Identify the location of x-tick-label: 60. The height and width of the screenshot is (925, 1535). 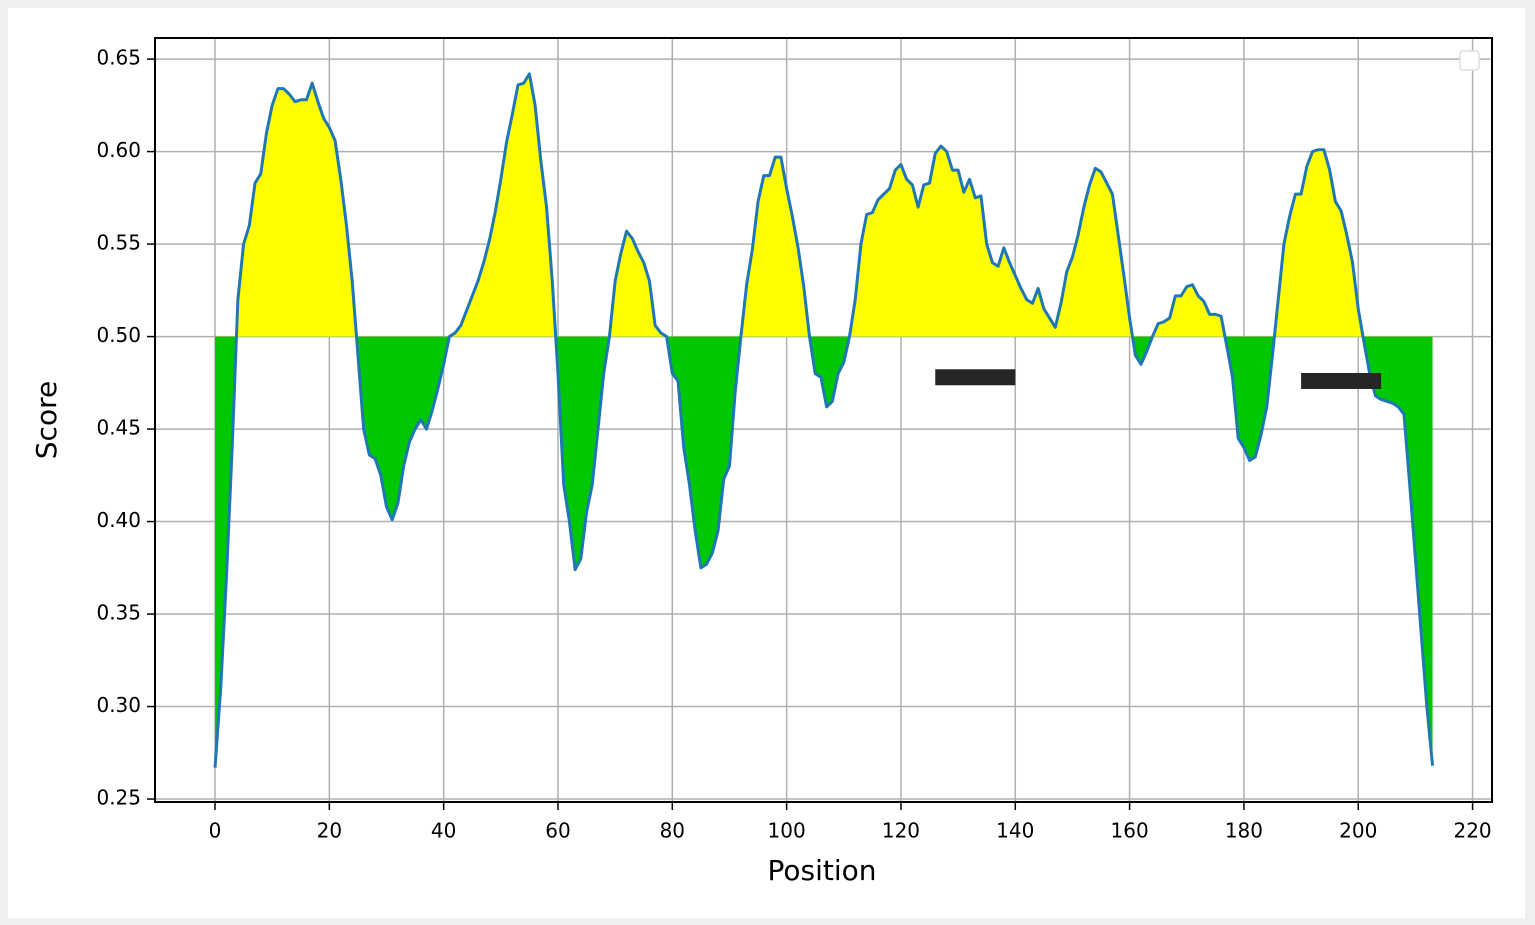
(557, 831).